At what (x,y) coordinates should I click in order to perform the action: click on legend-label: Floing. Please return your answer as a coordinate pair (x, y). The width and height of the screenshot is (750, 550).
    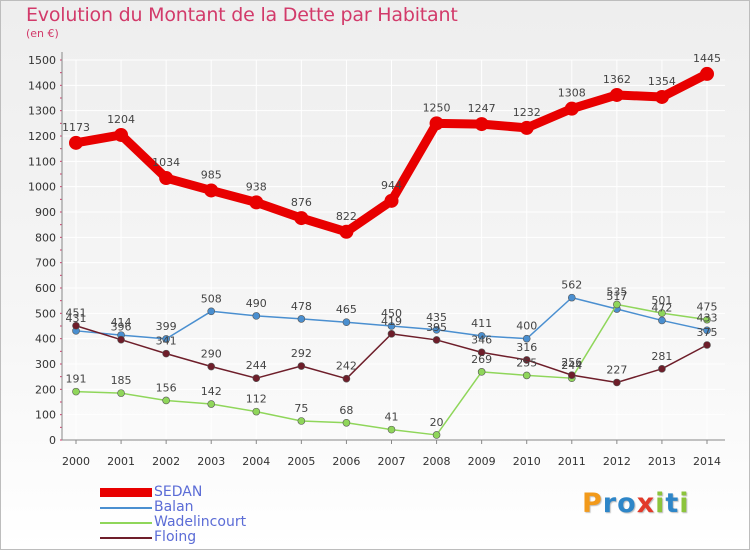
    Looking at the image, I should click on (175, 537).